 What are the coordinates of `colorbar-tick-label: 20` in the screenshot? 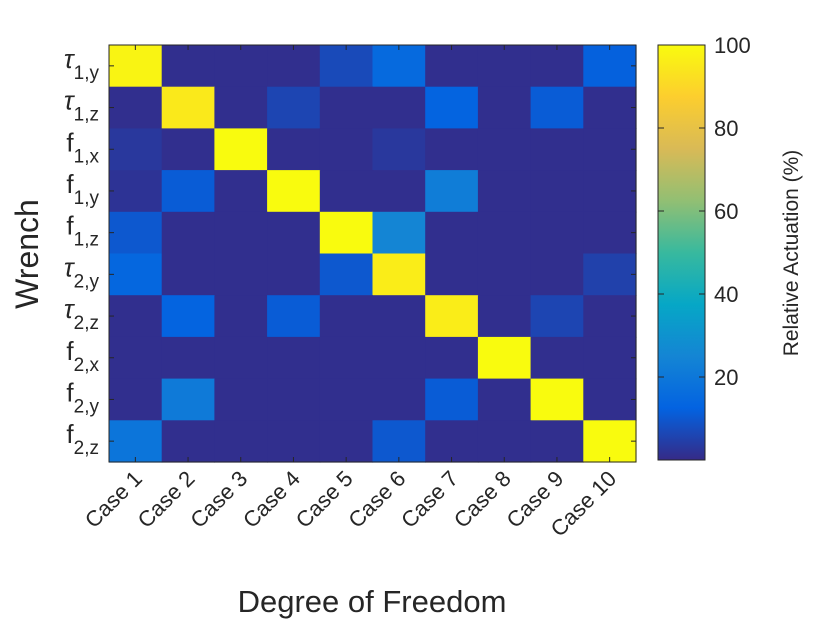 It's located at (726, 377).